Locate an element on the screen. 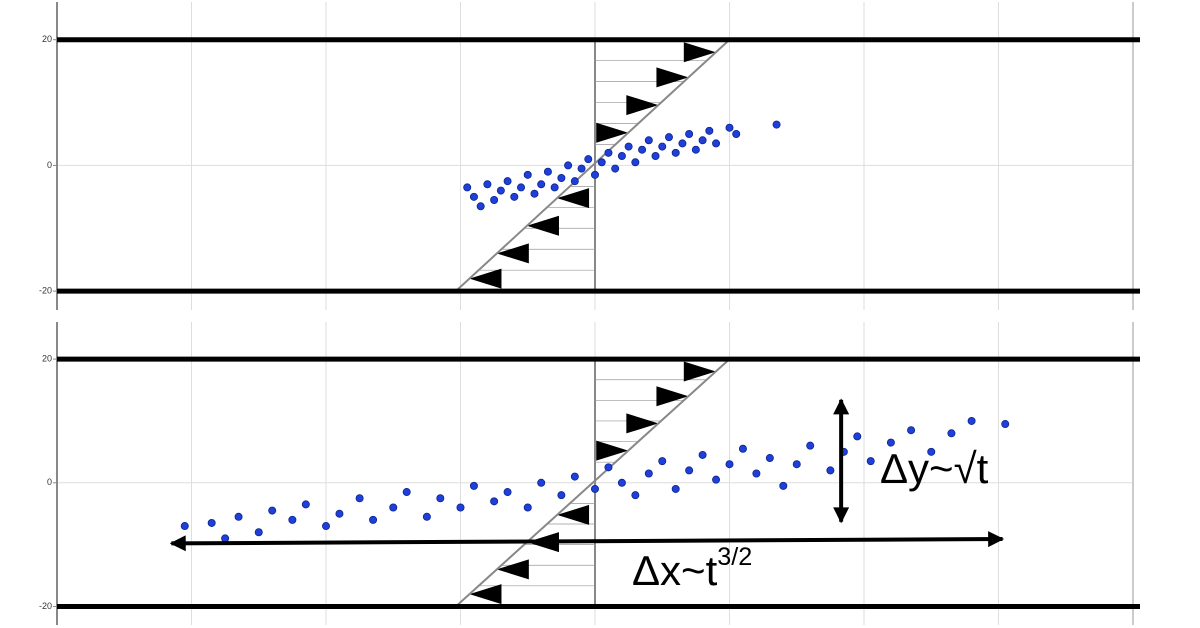 The height and width of the screenshot is (628, 1200). y-tick-label: -20 is located at coordinates (45, 291).